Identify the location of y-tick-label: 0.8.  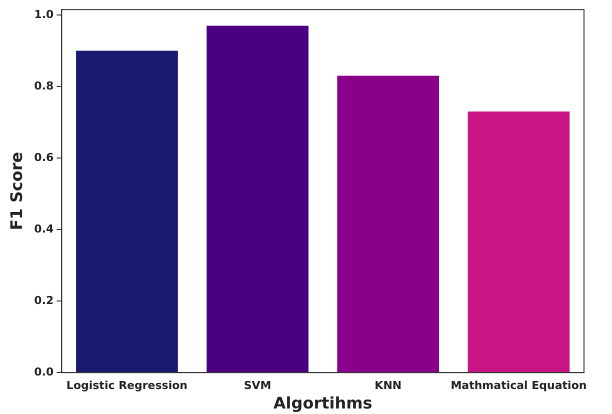
(44, 85).